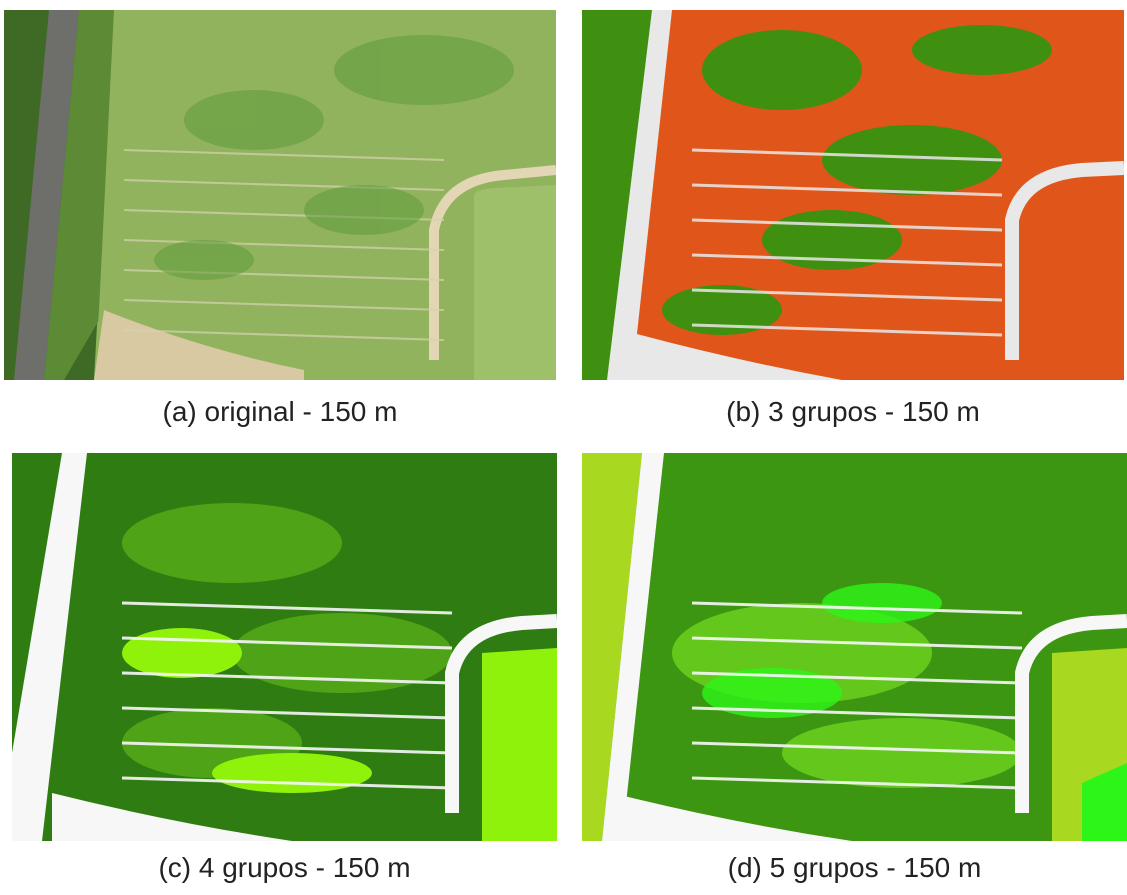  I want to click on caption-b: (b) 3 grupos - 150 m, so click(853, 411).